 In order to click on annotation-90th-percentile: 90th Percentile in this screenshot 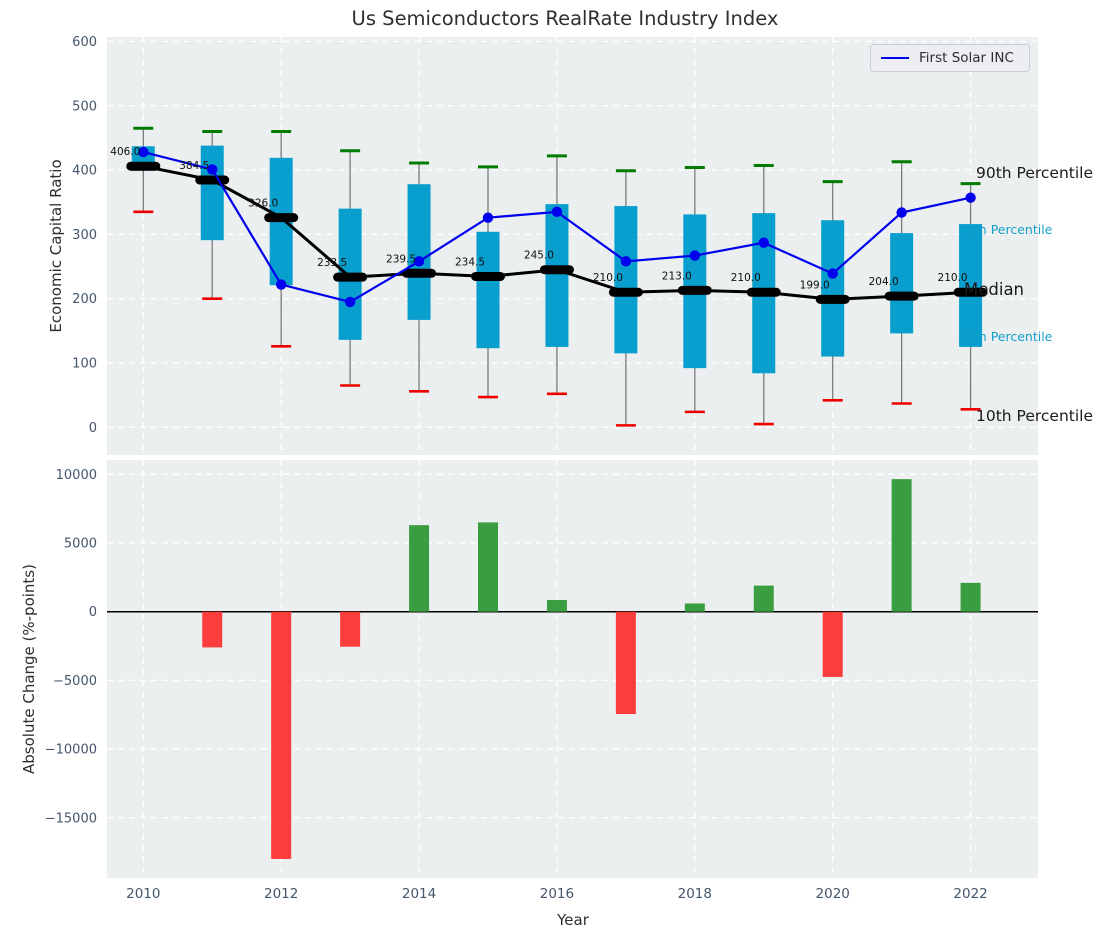, I will do `click(1035, 173)`.